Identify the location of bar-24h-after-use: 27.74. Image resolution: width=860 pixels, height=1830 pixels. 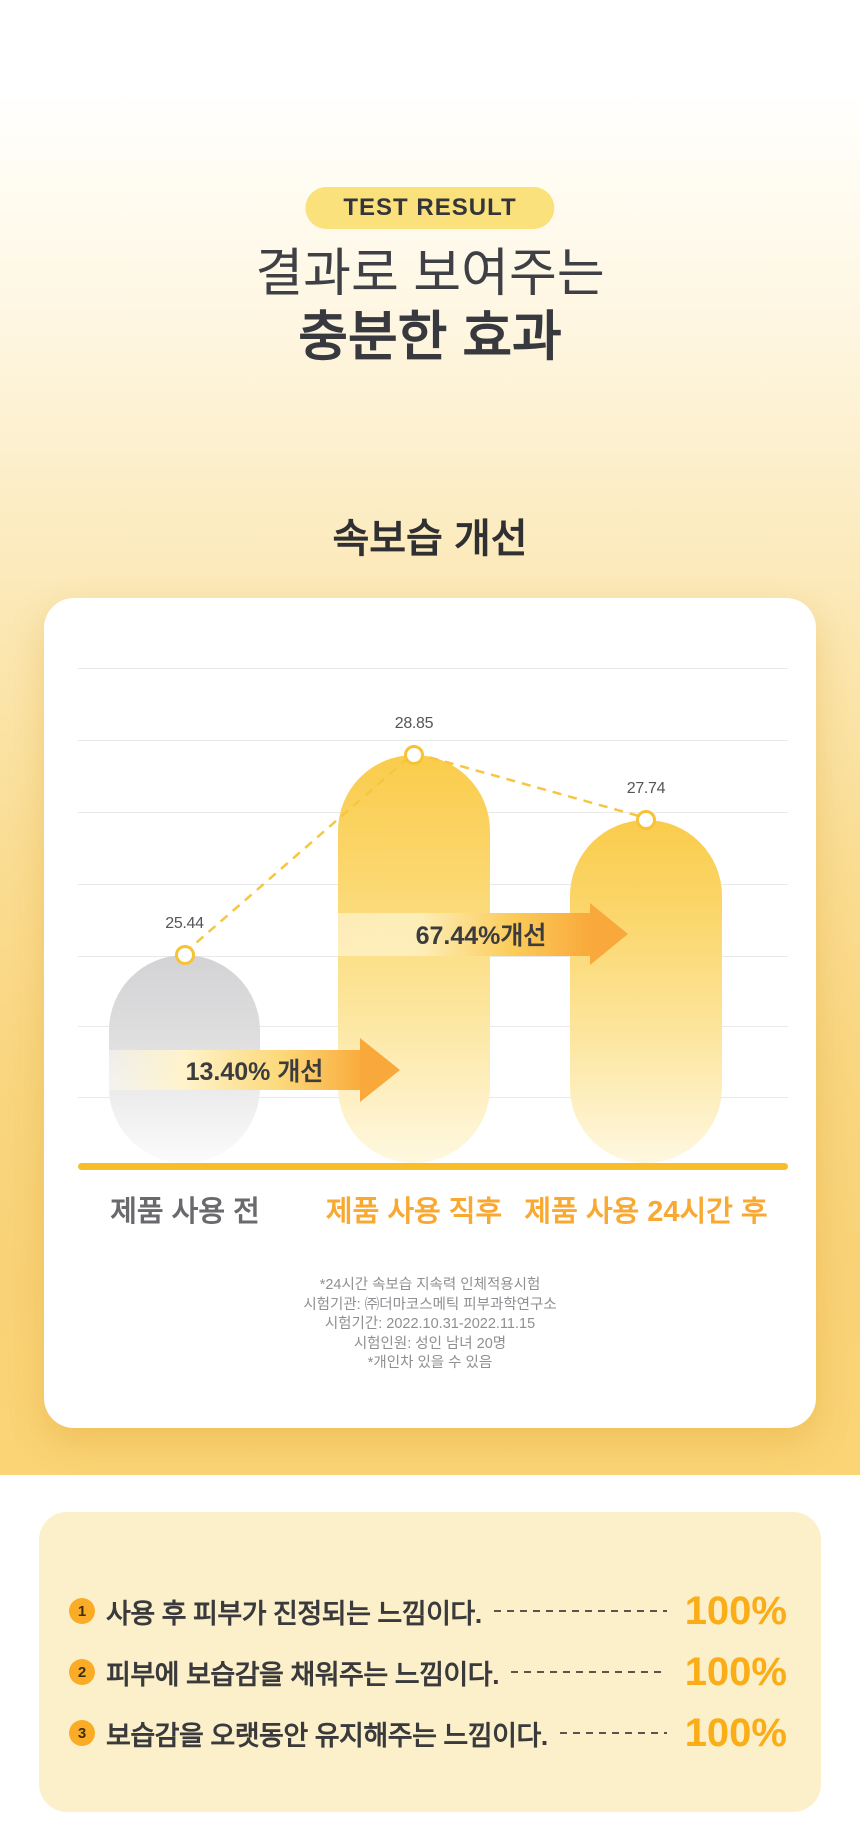
(646, 971).